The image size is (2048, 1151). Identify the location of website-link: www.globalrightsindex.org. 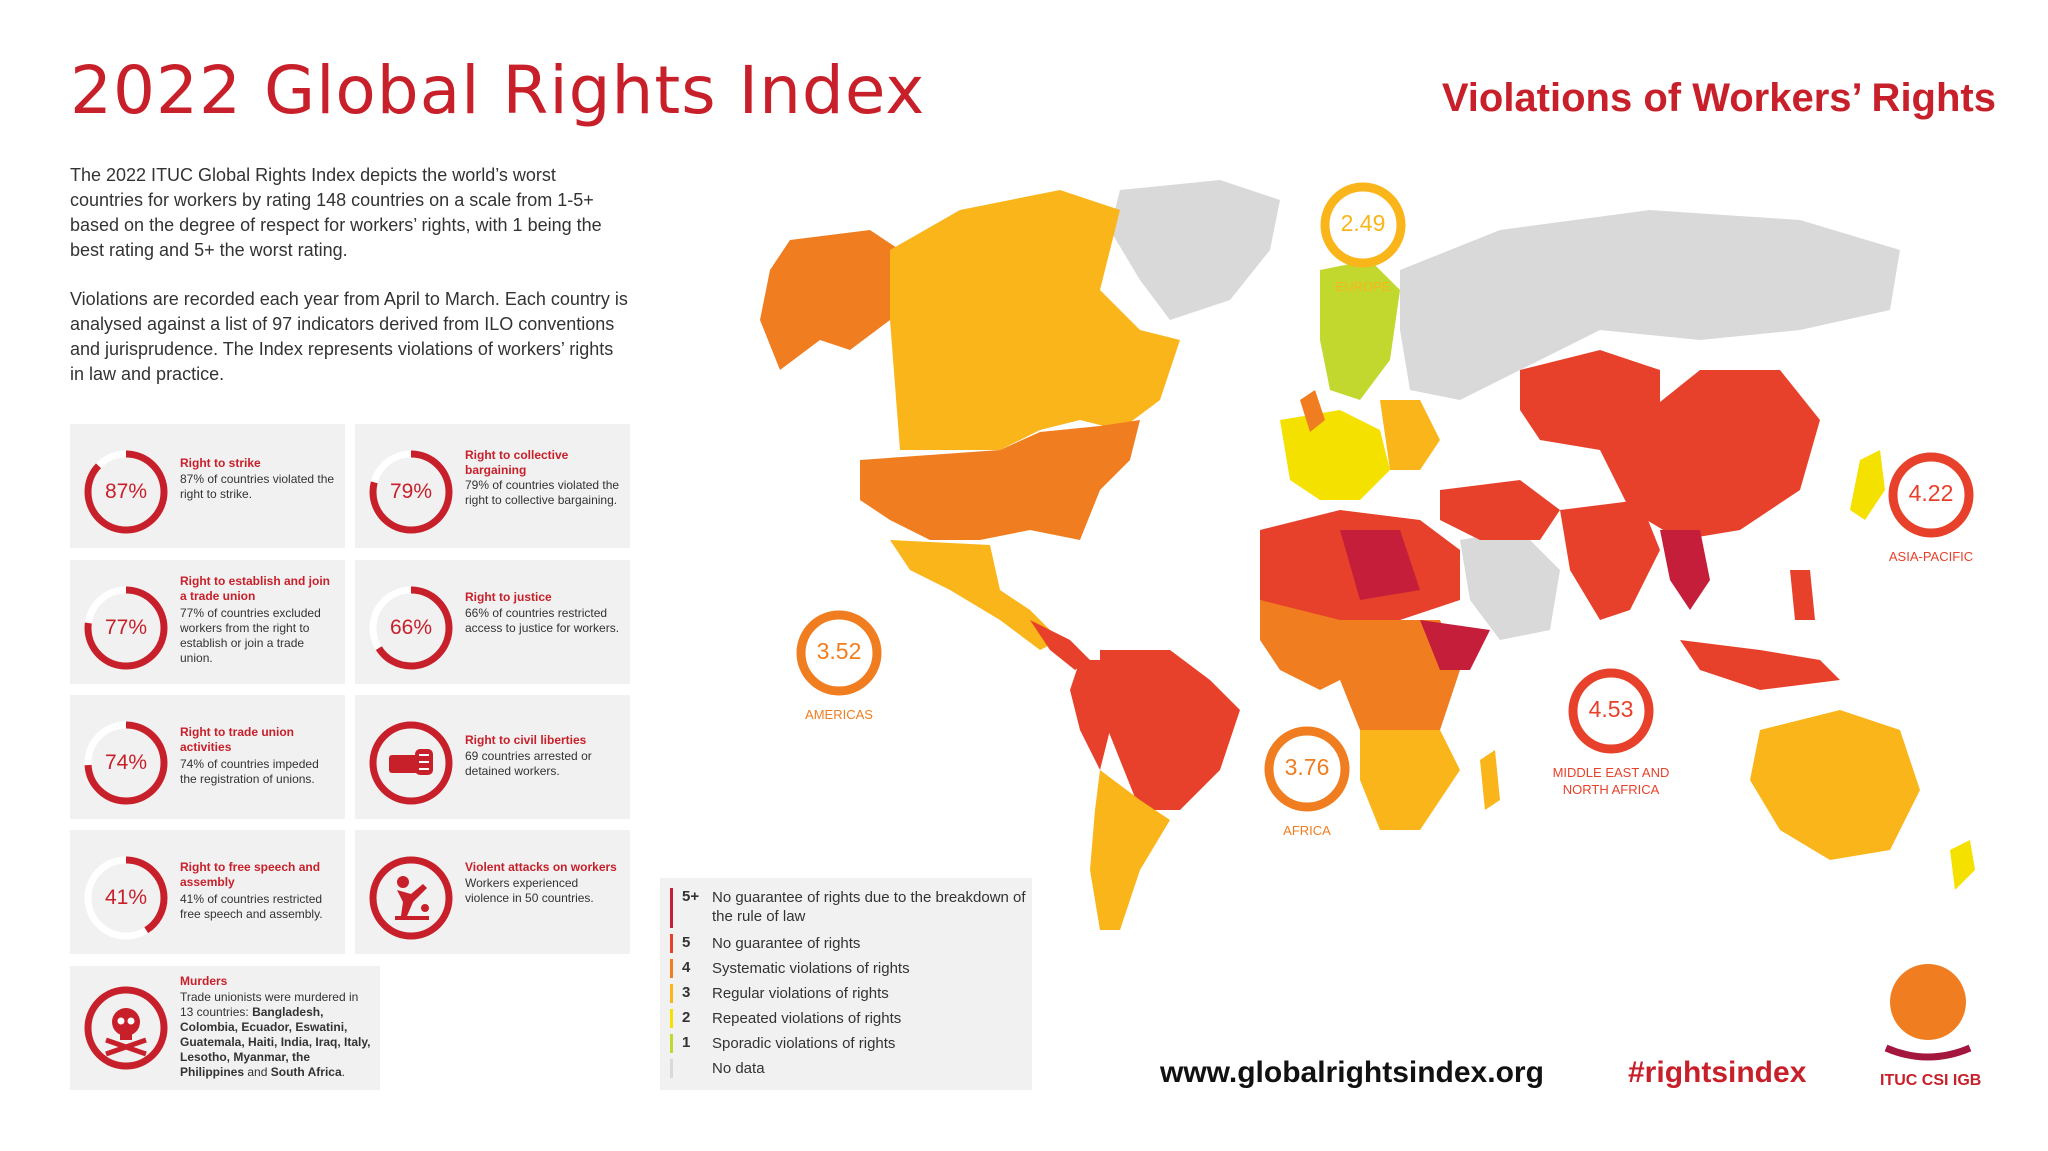
(1352, 1072).